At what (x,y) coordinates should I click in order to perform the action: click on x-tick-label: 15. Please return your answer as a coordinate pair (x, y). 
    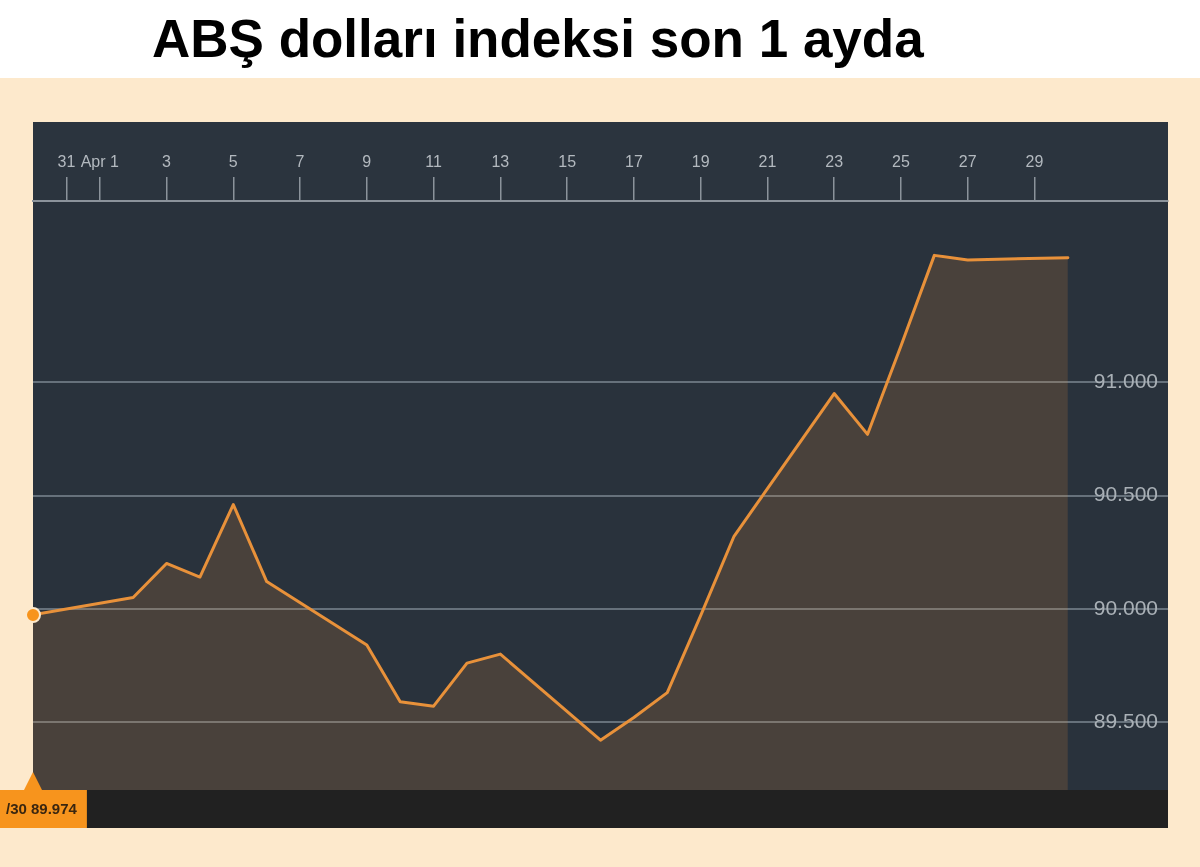
    Looking at the image, I should click on (567, 161).